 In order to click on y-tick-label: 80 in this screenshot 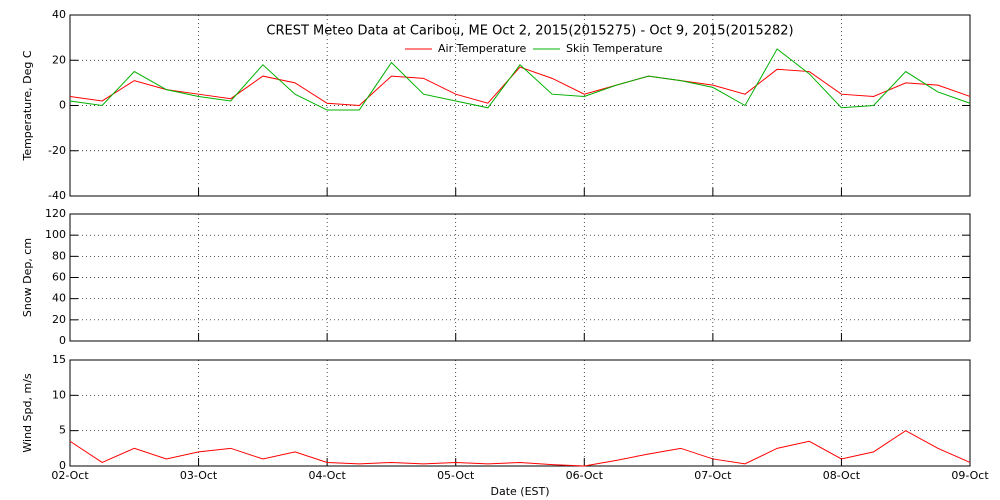, I will do `click(59, 255)`.